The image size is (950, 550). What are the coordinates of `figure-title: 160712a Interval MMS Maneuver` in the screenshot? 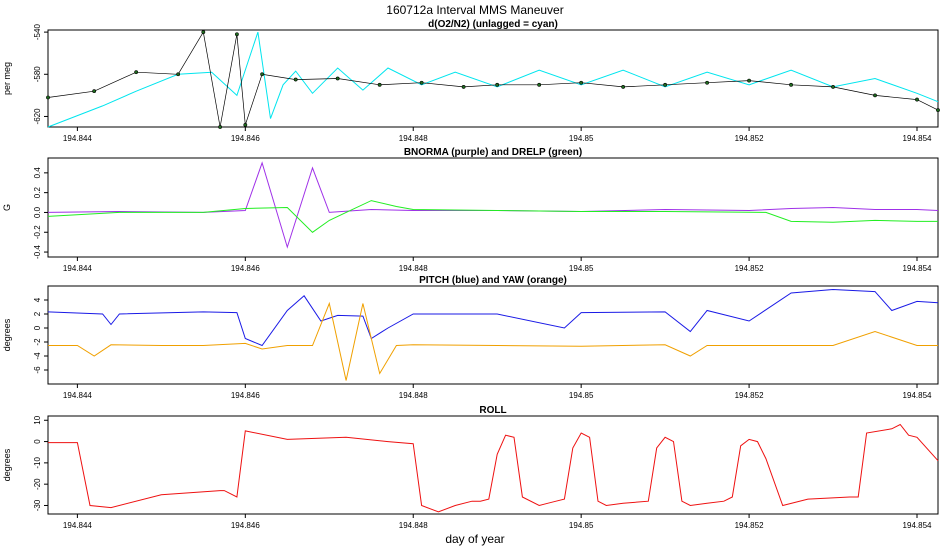 It's located at (474, 10).